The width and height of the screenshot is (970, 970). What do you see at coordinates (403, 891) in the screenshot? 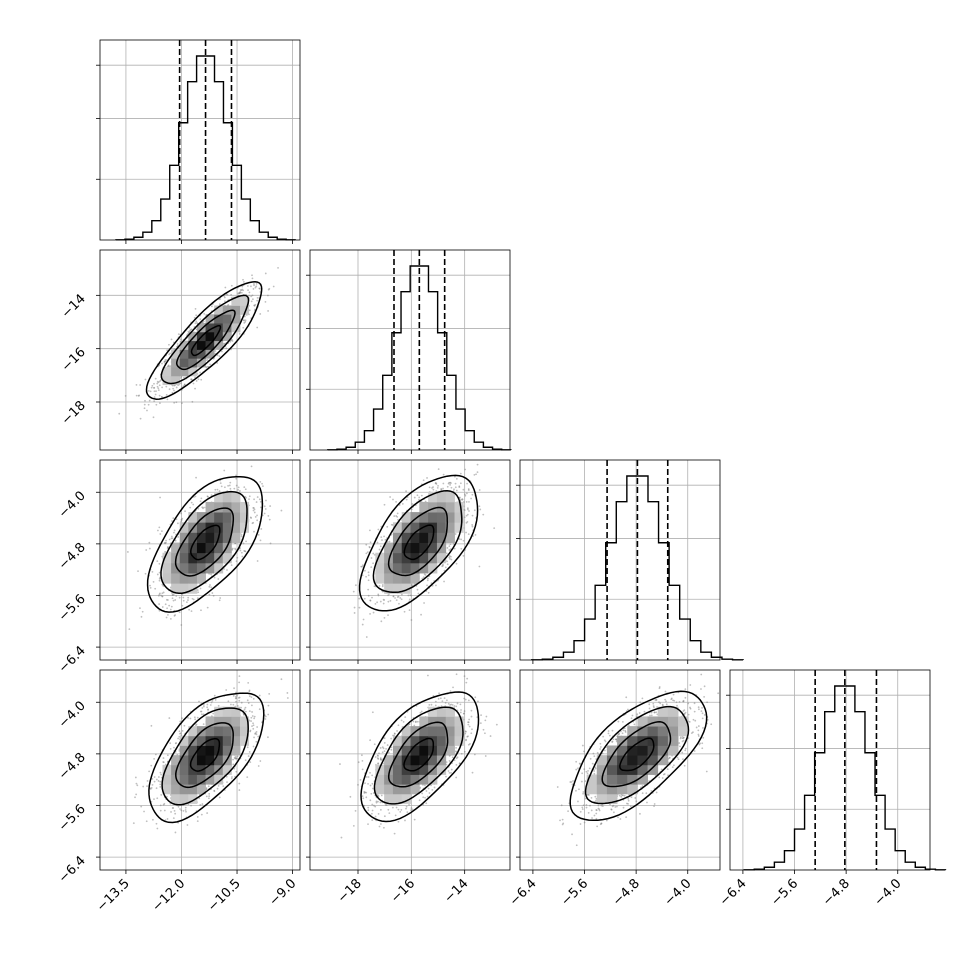
I see `x-tick-label: −16` at bounding box center [403, 891].